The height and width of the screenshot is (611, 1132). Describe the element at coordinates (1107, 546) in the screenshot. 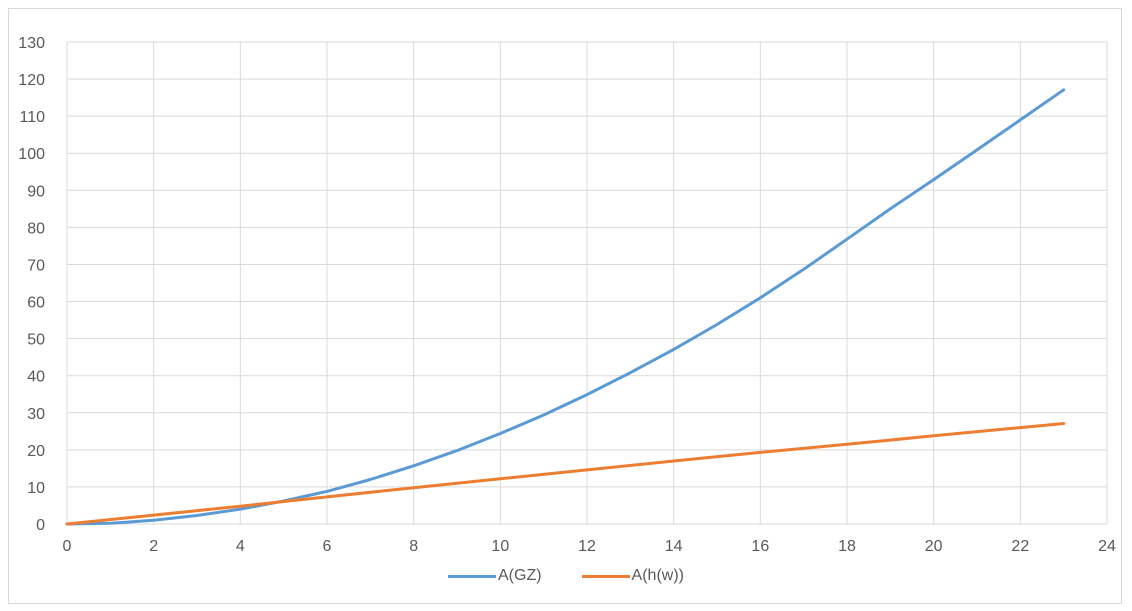

I see `x-tick-label: 24` at that location.